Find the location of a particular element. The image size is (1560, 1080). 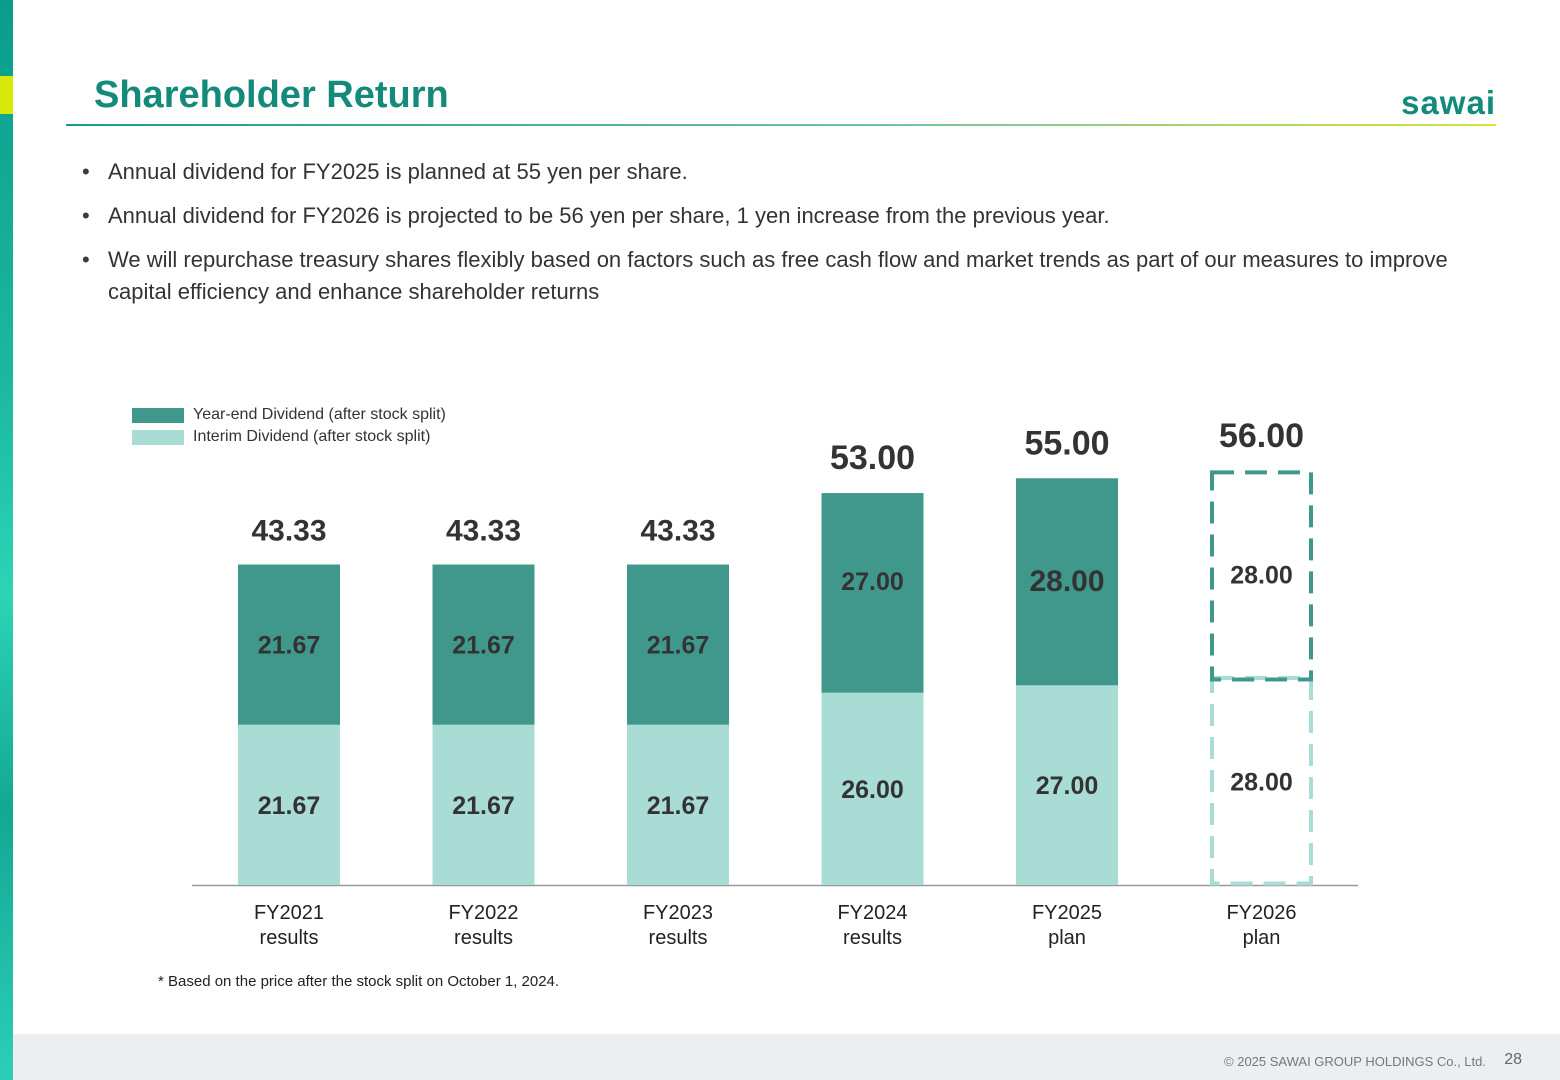

copyright-text: © 2025 SAWAI GROUP HOLDINGS Co., Ltd. is located at coordinates (1355, 1061).